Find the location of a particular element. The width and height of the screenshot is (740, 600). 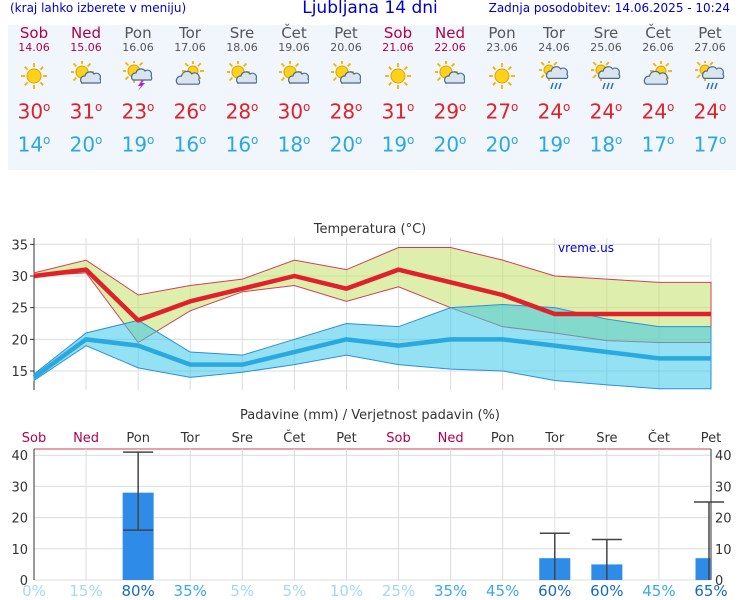

day-column: Čet 26.06 24o 17o is located at coordinates (658, 90).